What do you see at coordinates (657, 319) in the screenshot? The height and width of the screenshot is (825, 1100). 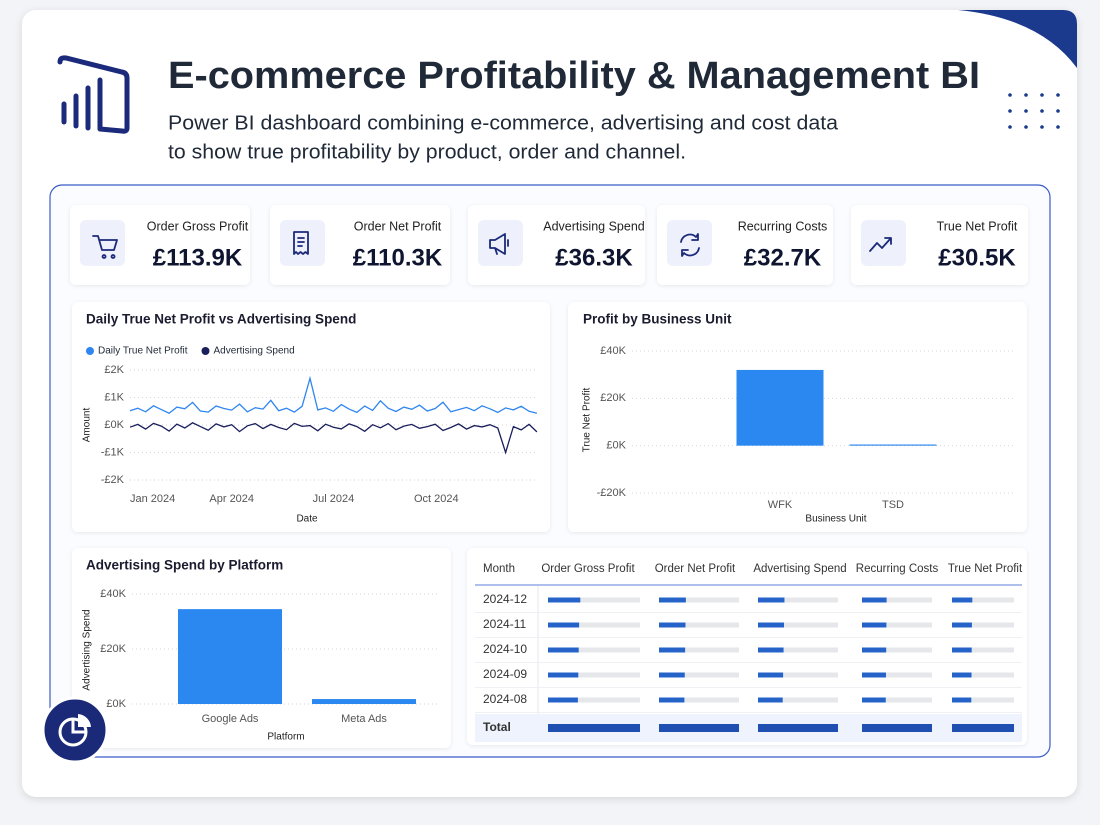 I see `chart-title: Profit by Business Unit` at bounding box center [657, 319].